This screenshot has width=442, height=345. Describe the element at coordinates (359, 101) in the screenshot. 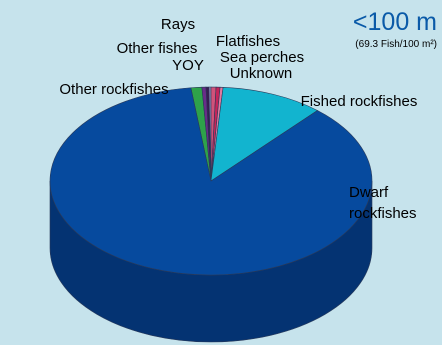

I see `label-fished-rockfishes: Fished rockfishes` at that location.